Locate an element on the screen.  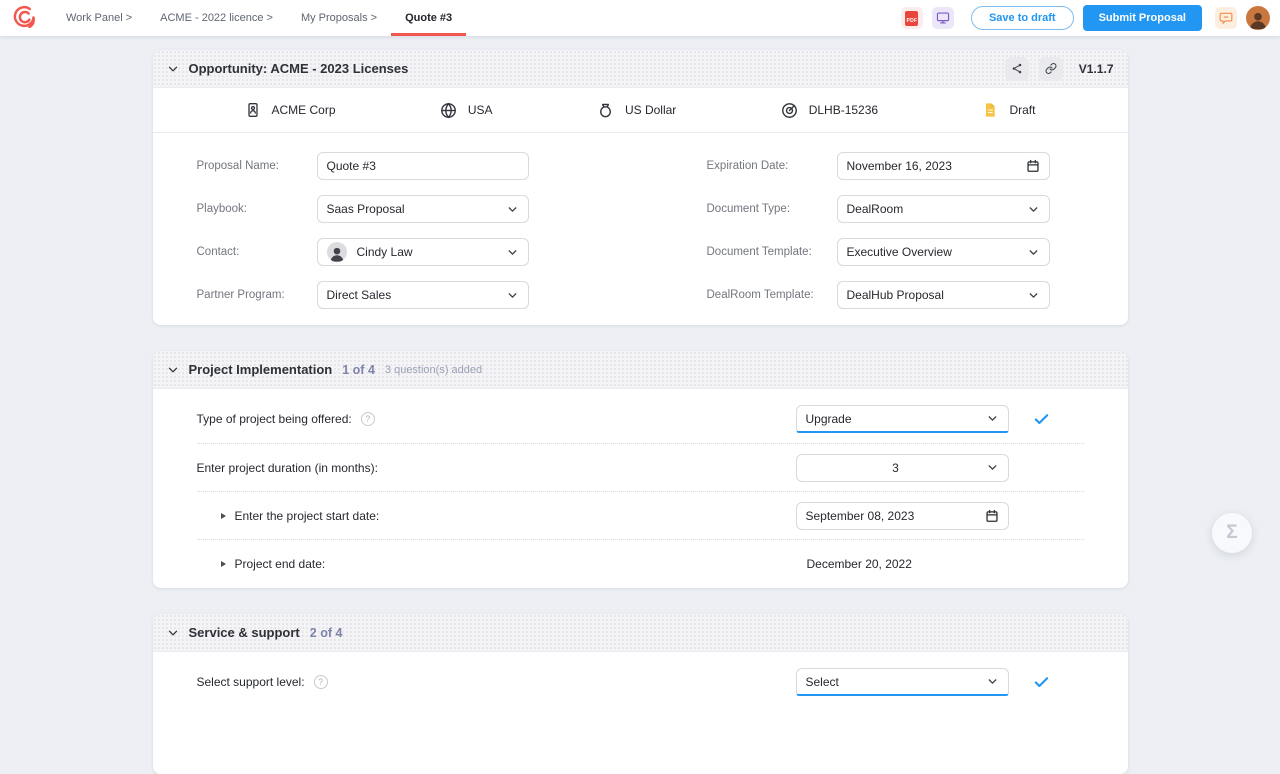
currency-label: US Dollar is located at coordinates (650, 110).